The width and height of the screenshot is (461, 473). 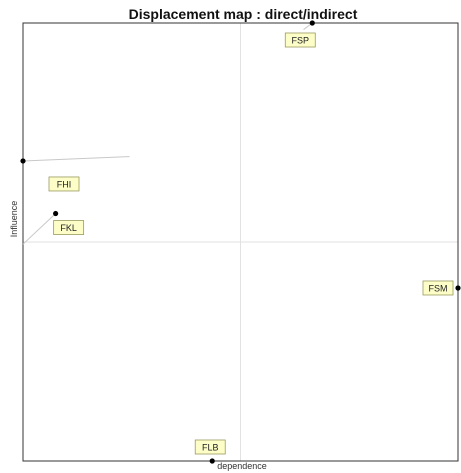 I want to click on label-box-fsm, so click(x=438, y=288).